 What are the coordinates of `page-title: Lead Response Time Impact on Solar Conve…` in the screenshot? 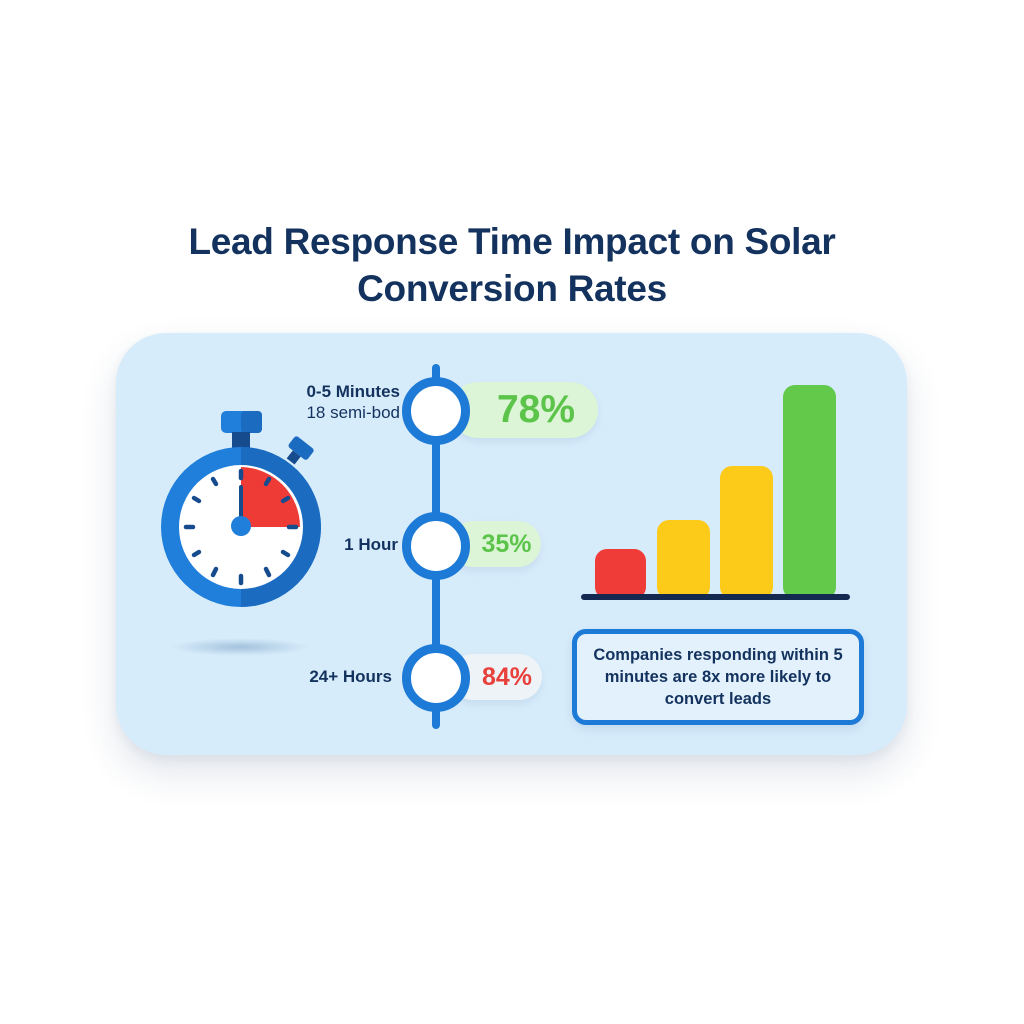 It's located at (512, 265).